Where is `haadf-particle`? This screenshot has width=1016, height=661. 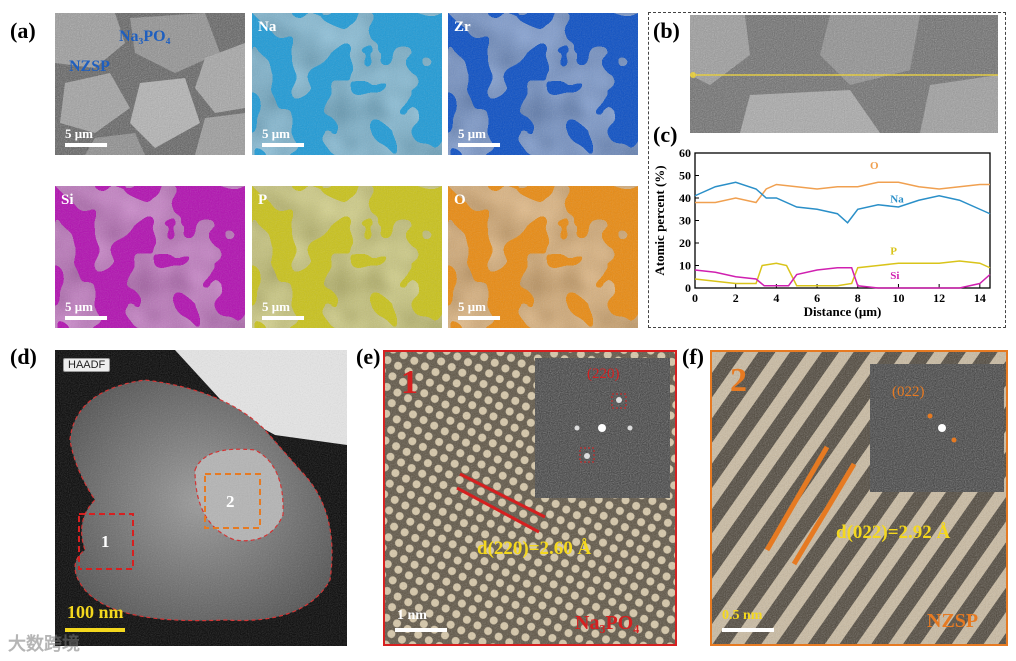
haadf-particle is located at coordinates (201, 498).